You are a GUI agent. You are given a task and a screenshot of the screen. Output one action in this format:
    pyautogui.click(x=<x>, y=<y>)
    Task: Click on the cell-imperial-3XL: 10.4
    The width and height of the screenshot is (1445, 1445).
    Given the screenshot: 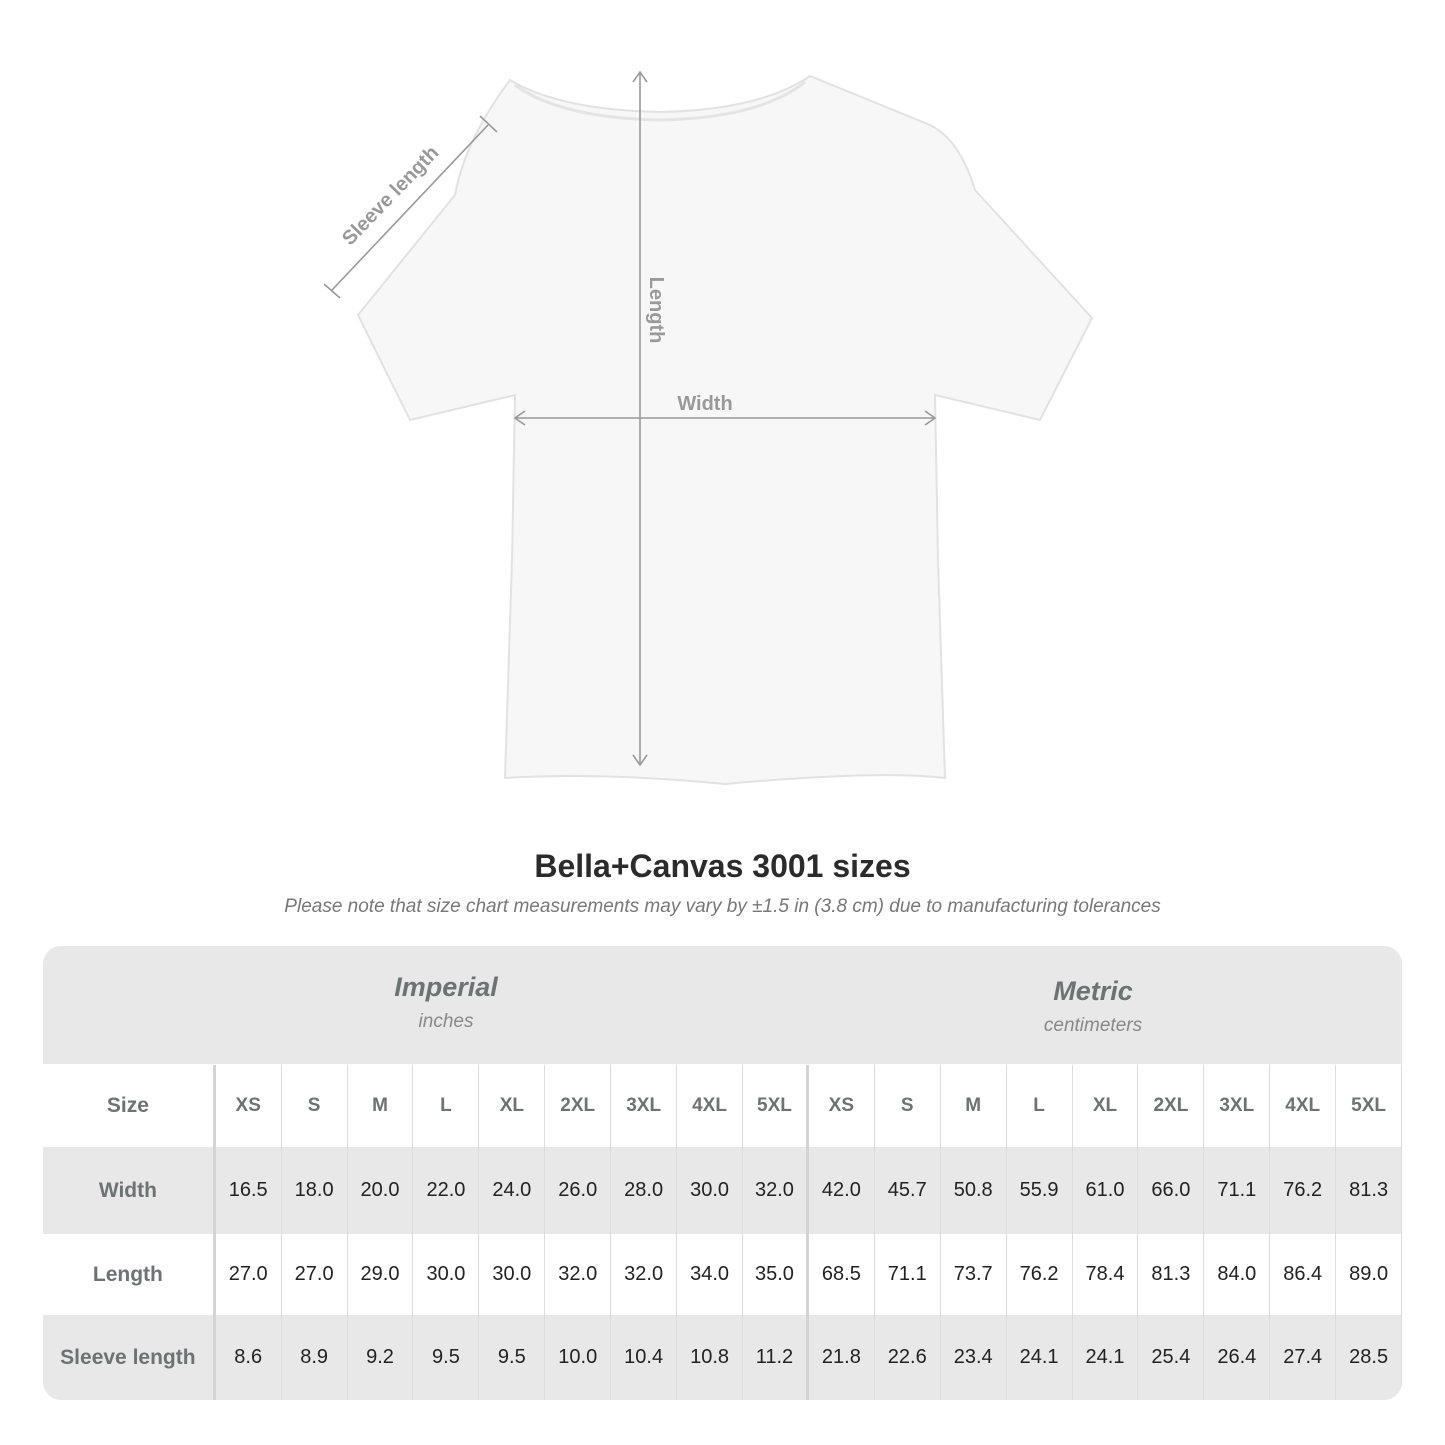 What is the action you would take?
    pyautogui.click(x=644, y=1357)
    